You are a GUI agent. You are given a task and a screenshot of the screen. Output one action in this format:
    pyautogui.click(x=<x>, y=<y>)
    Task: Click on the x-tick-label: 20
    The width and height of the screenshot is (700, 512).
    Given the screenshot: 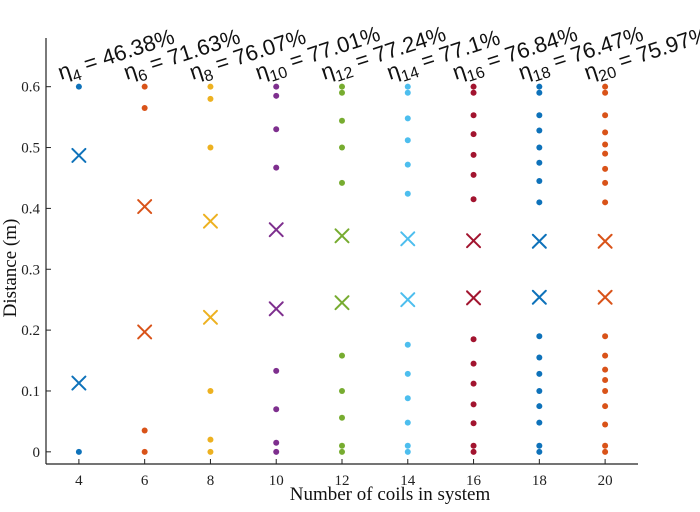 What is the action you would take?
    pyautogui.click(x=605, y=481)
    